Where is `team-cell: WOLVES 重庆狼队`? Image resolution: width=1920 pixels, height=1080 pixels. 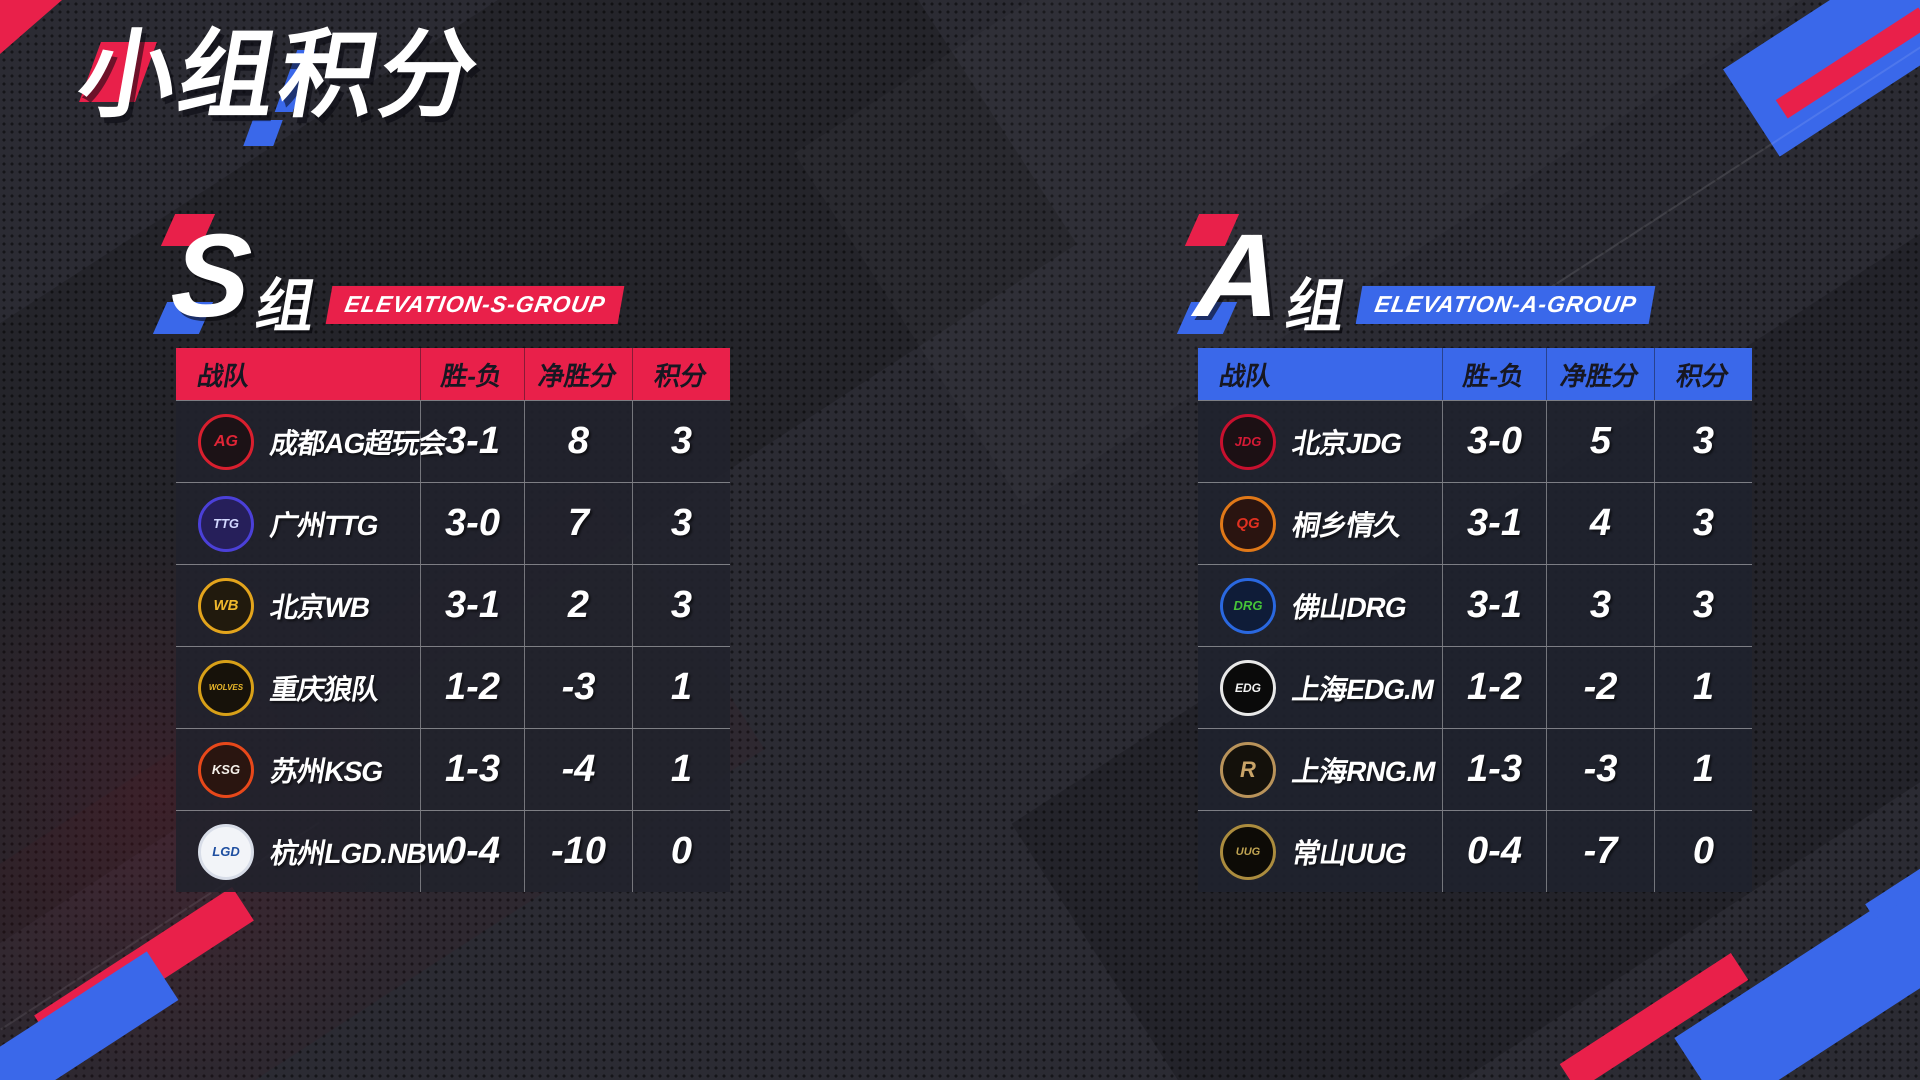 team-cell: WOLVES 重庆狼队 is located at coordinates (298, 687).